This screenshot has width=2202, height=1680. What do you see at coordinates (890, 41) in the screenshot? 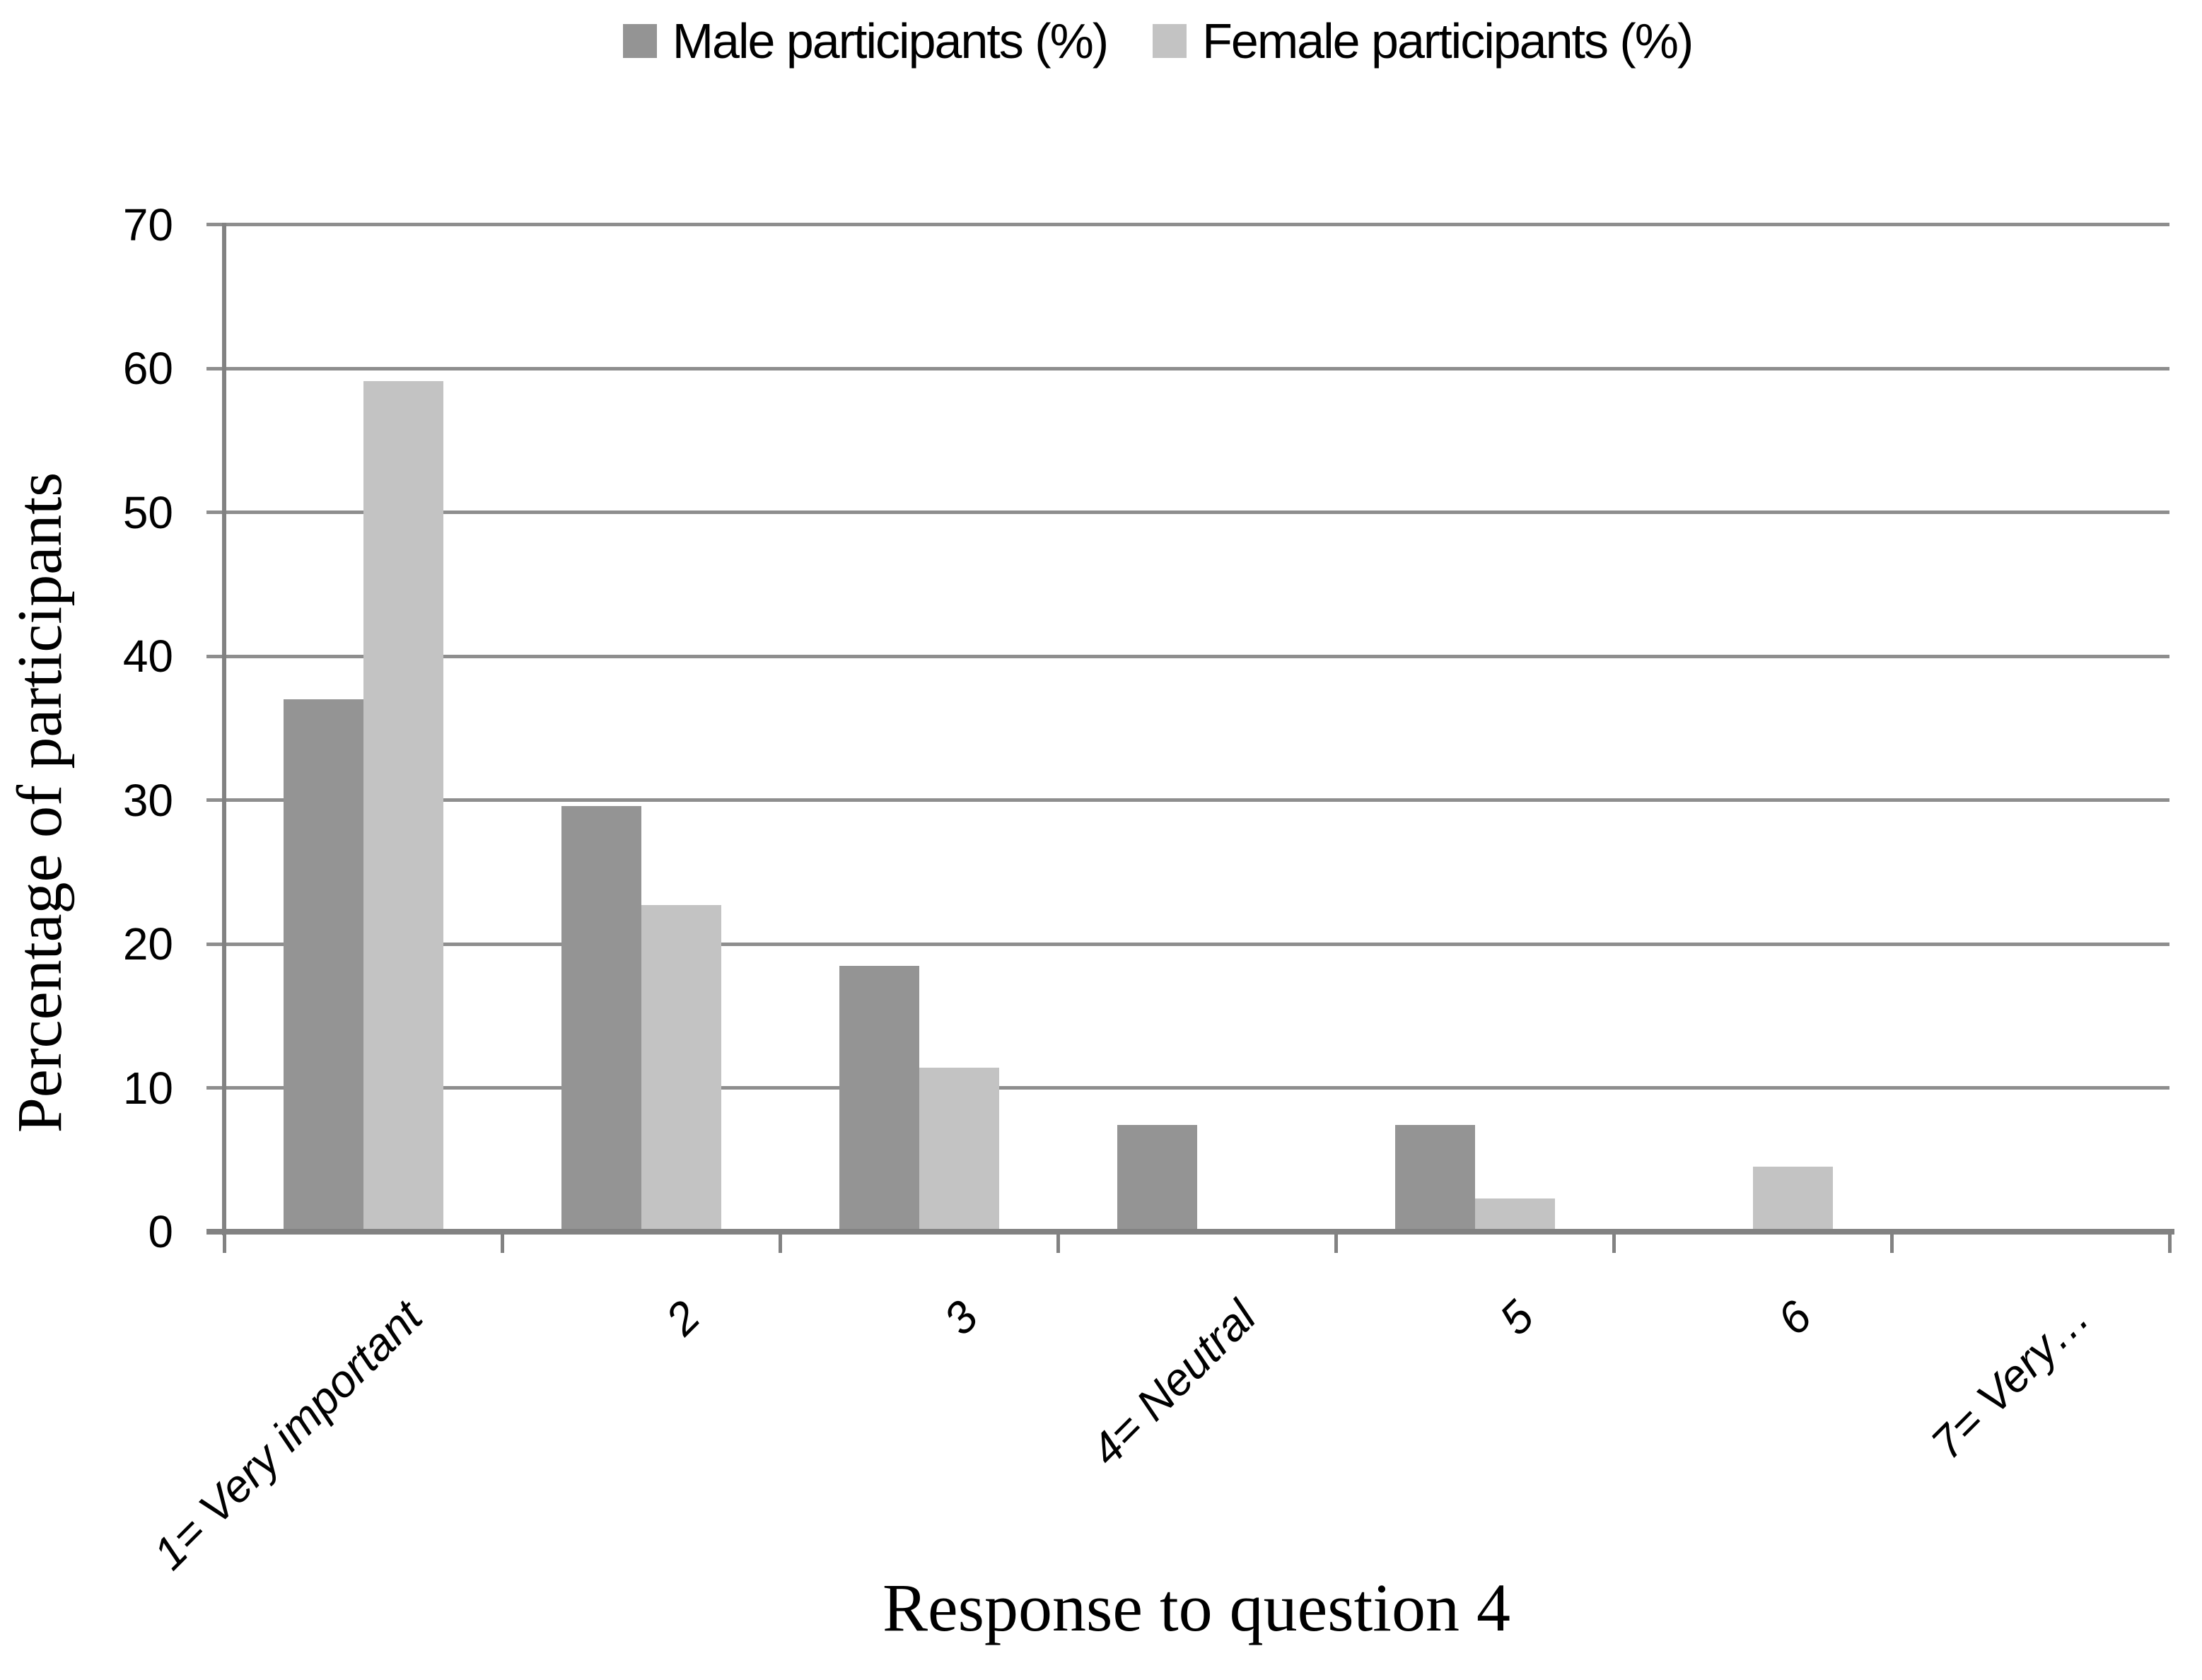
I see `legend-label-male: Male participants (%)` at bounding box center [890, 41].